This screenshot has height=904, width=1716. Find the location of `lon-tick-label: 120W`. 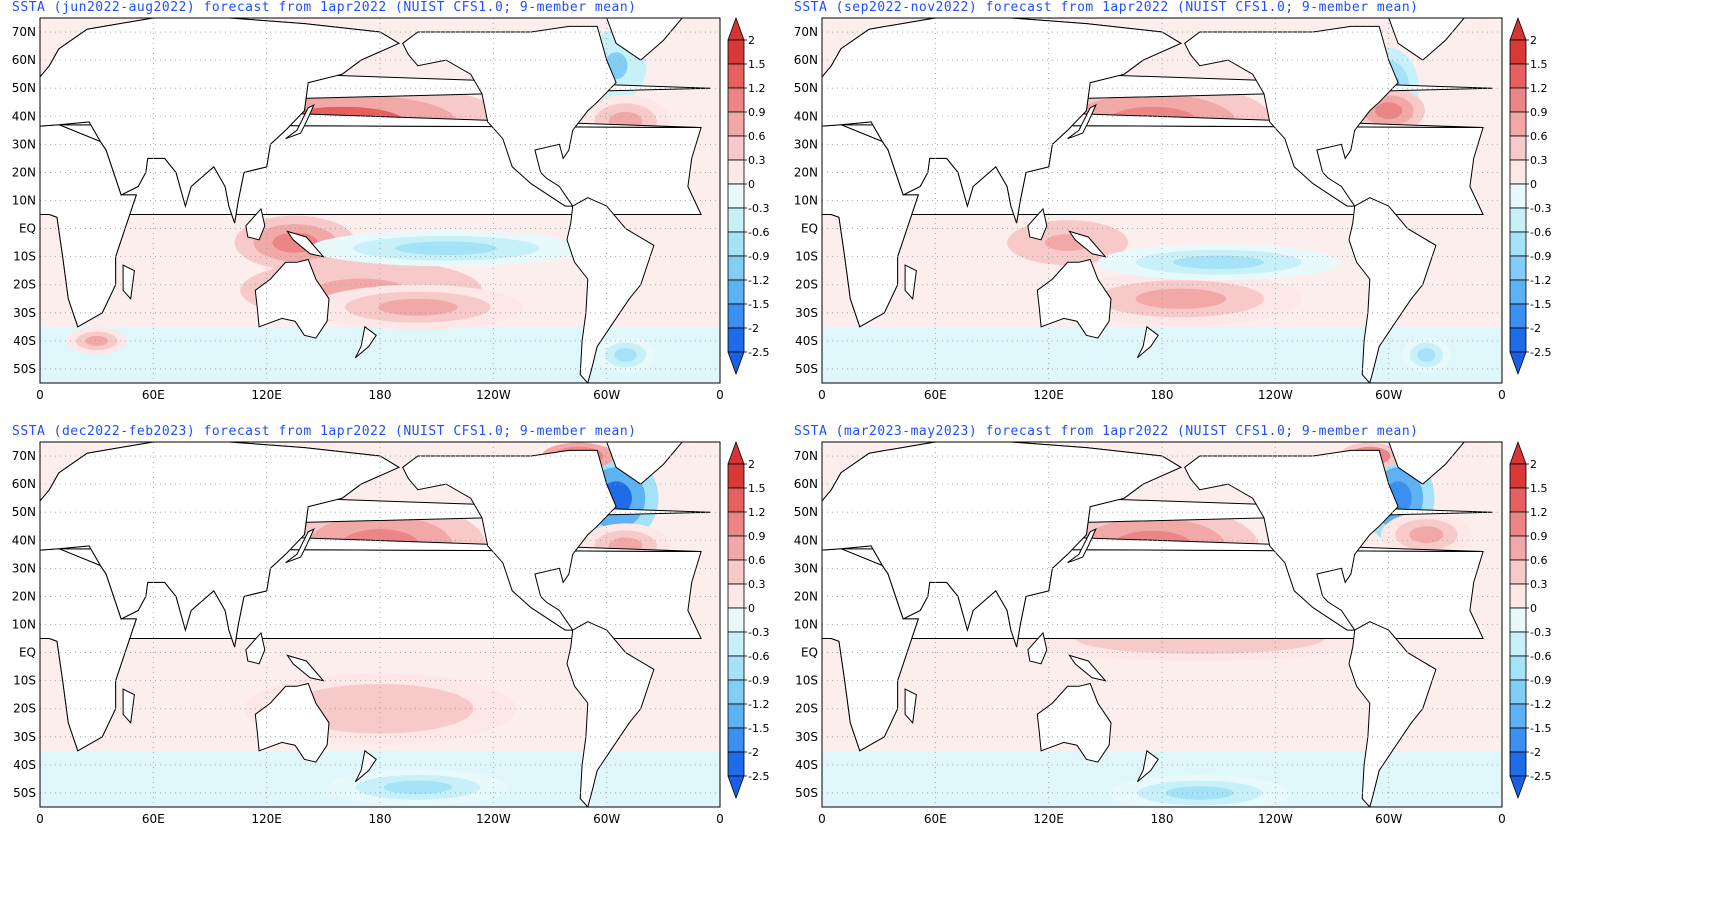

lon-tick-label: 120W is located at coordinates (493, 395).